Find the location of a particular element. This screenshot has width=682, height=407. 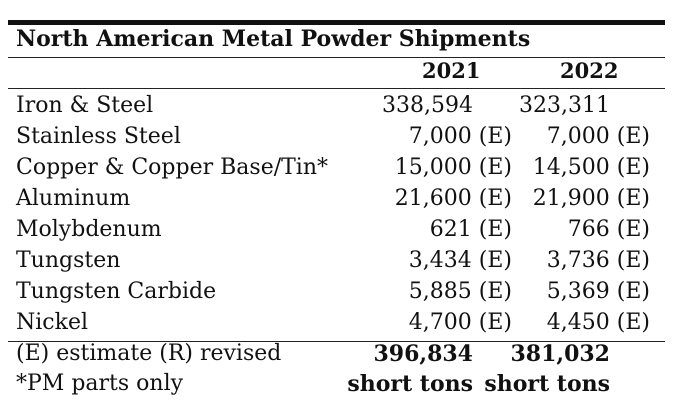

value-2021: 15,000 (E) is located at coordinates (453, 167).